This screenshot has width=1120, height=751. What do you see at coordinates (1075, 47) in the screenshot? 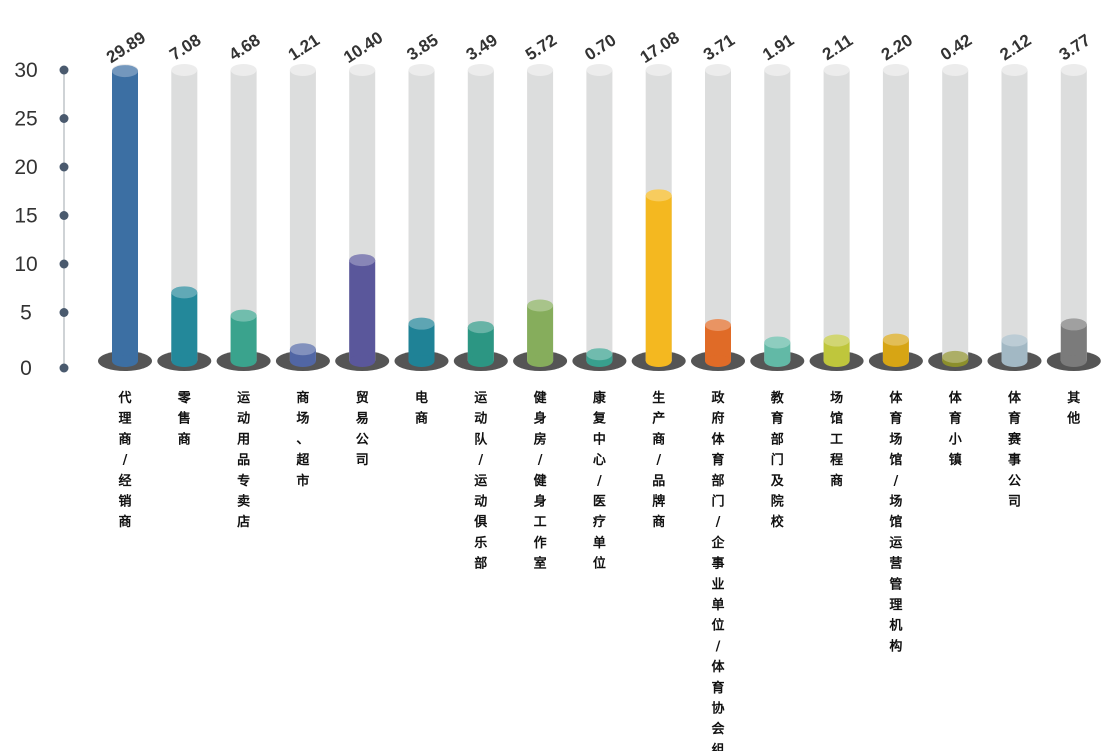
I see `data-label: 3.77` at bounding box center [1075, 47].